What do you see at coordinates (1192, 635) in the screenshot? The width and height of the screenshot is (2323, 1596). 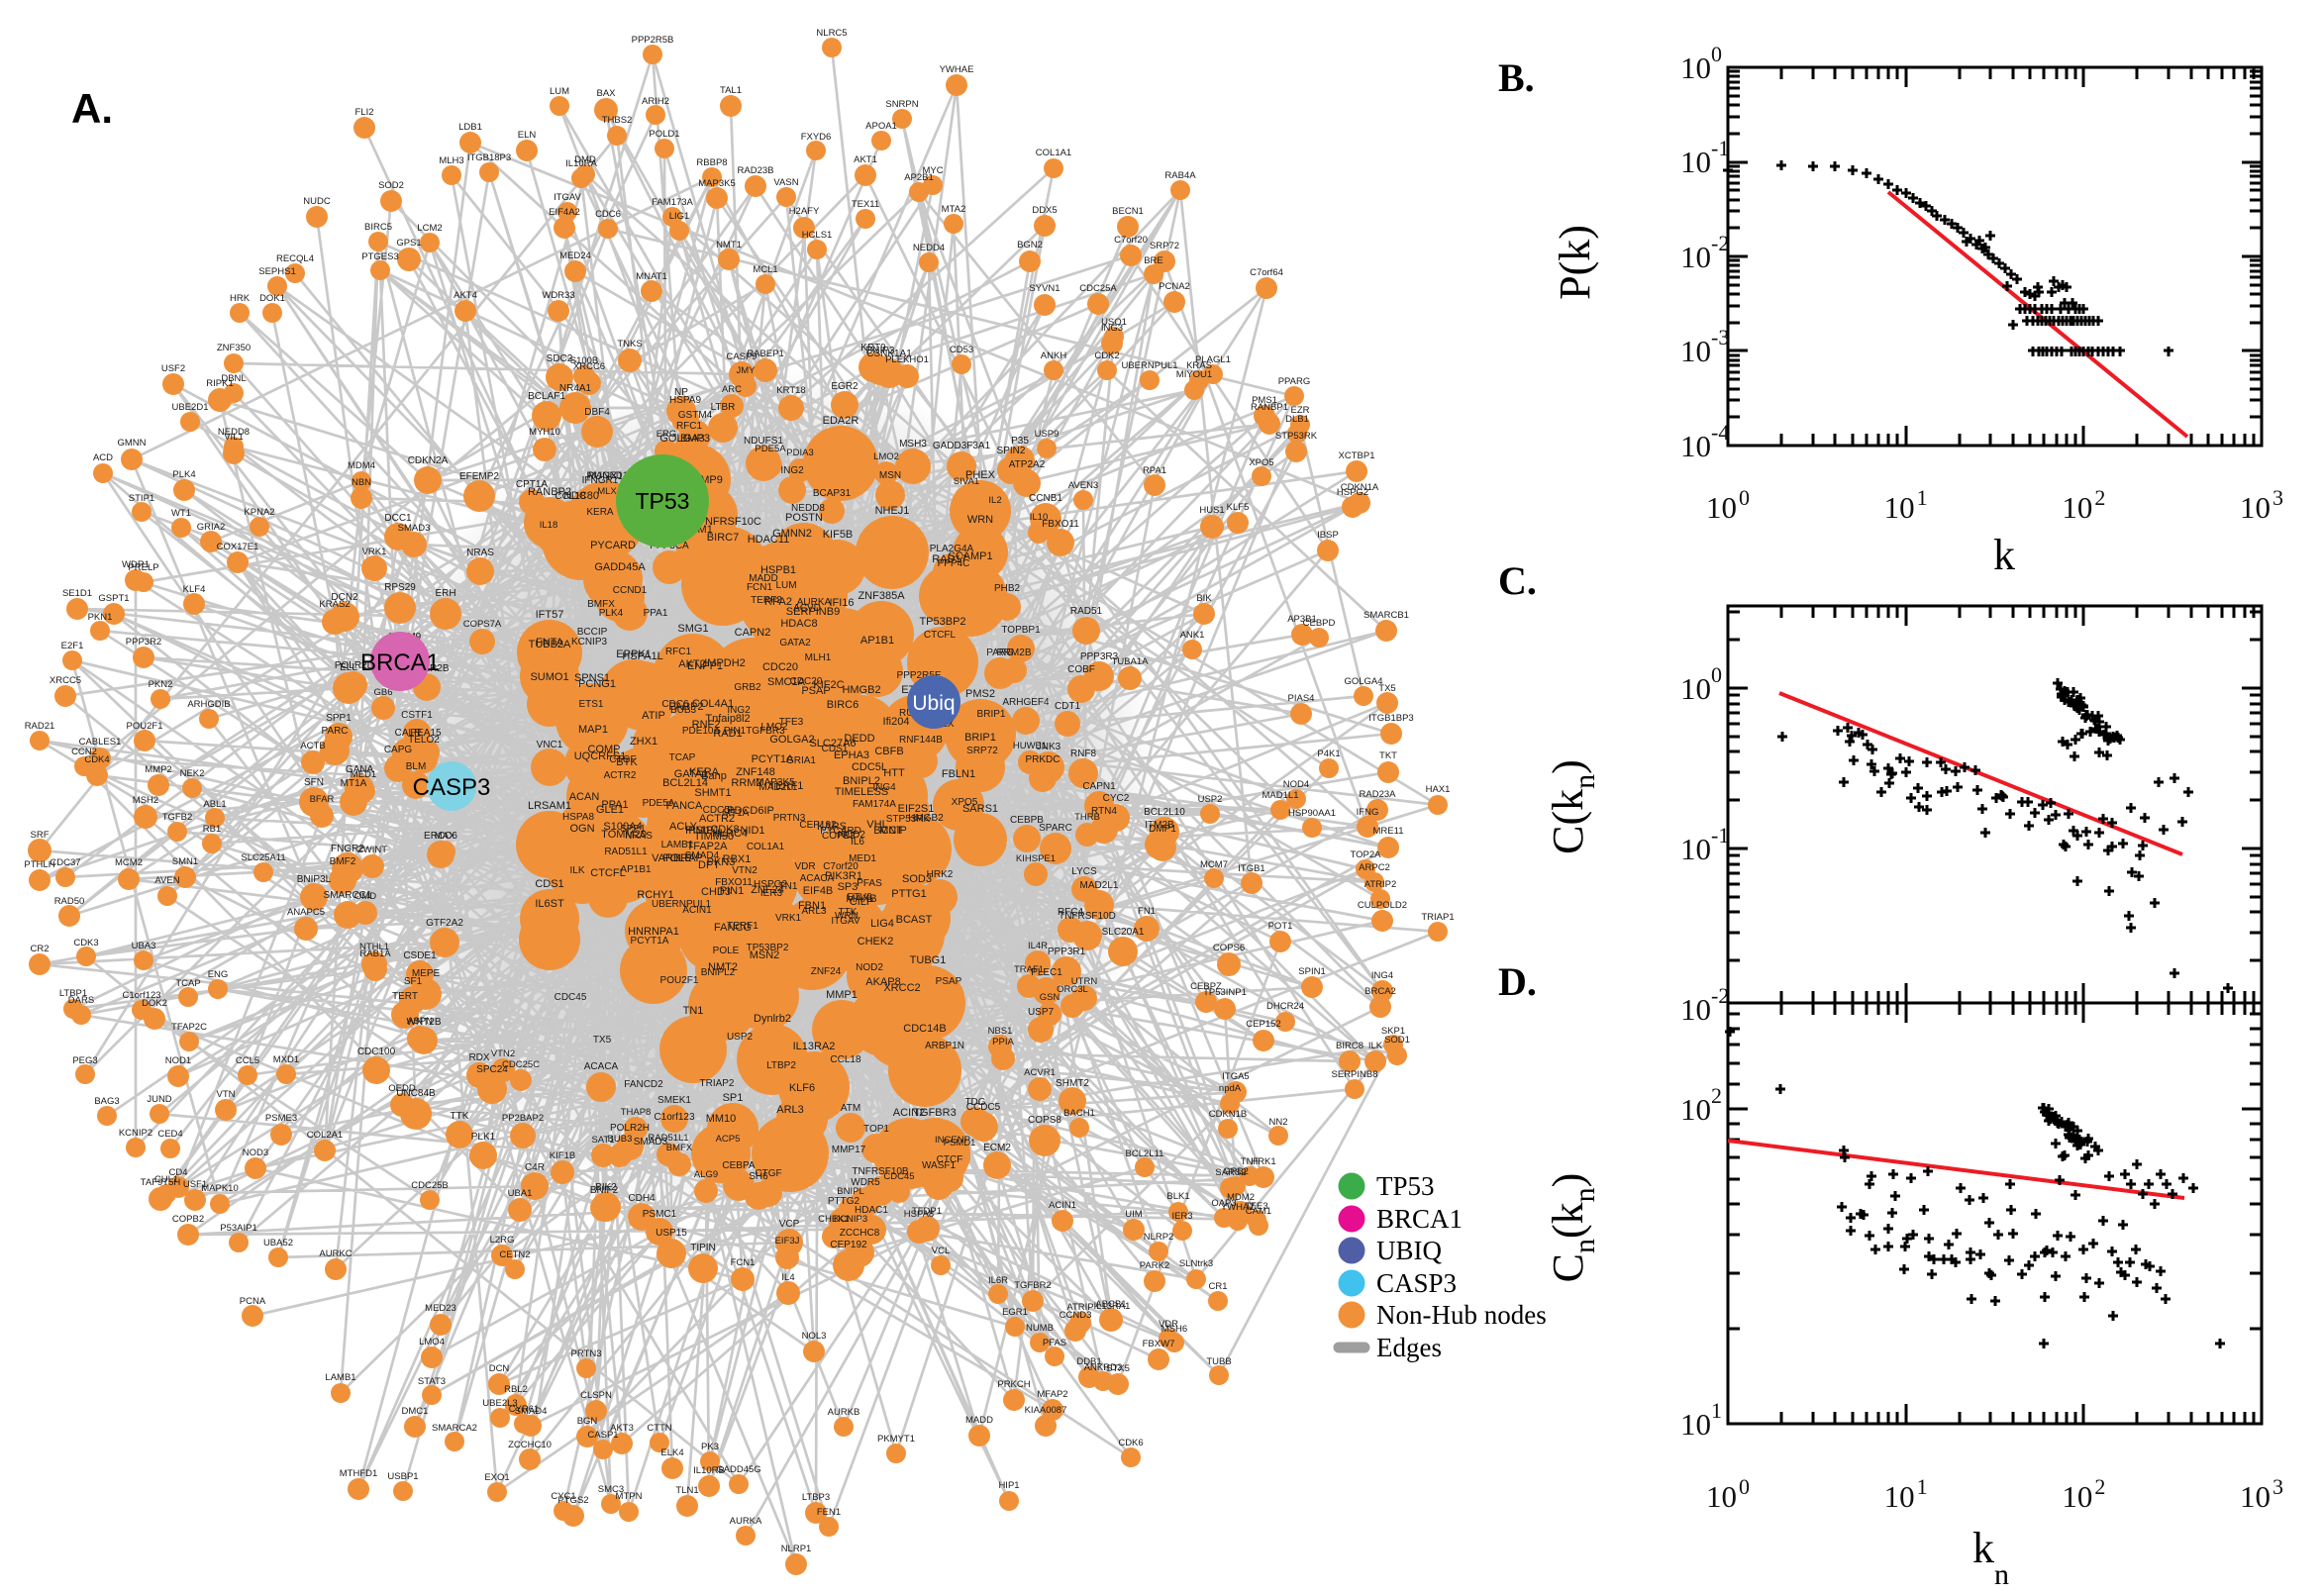 I see `svg-text: ANK1` at bounding box center [1192, 635].